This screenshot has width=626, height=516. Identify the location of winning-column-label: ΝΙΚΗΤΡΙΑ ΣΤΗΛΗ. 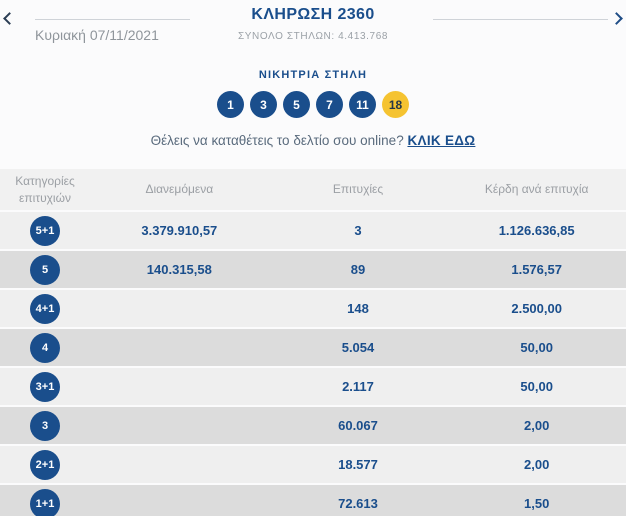
(313, 75).